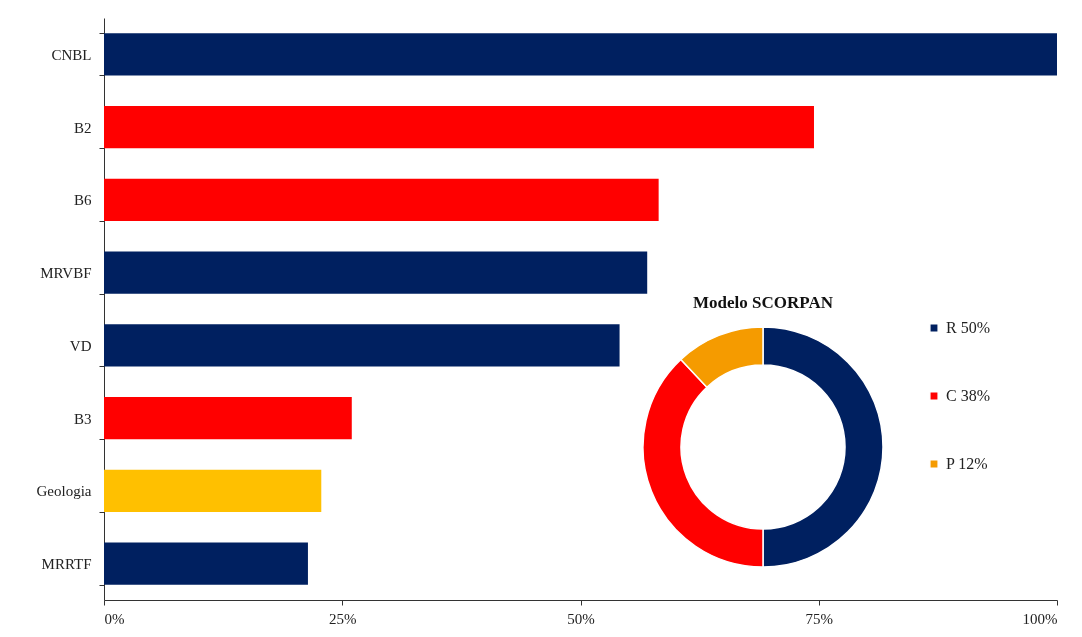 Image resolution: width=1082 pixels, height=637 pixels. Describe the element at coordinates (1040, 618) in the screenshot. I see `x-tick-label: 100%` at that location.